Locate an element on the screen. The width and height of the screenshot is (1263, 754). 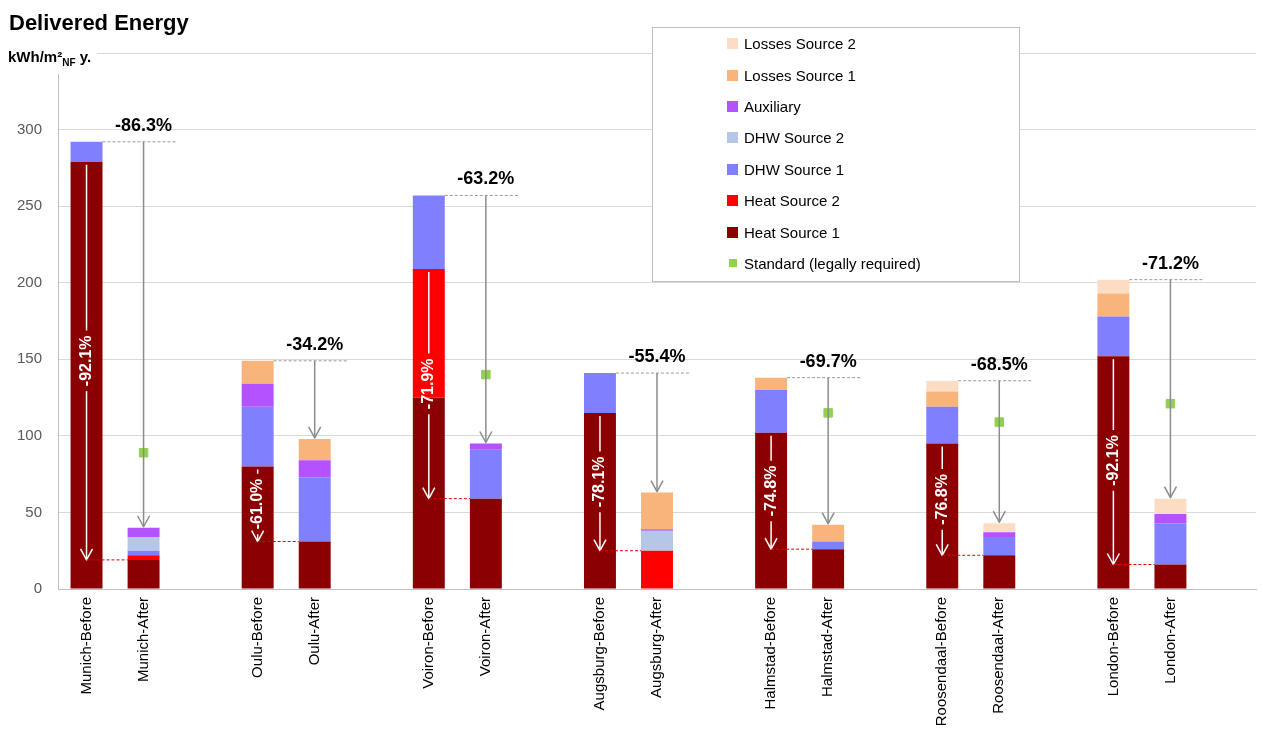
legend-label: DHW Source 2 is located at coordinates (794, 138).